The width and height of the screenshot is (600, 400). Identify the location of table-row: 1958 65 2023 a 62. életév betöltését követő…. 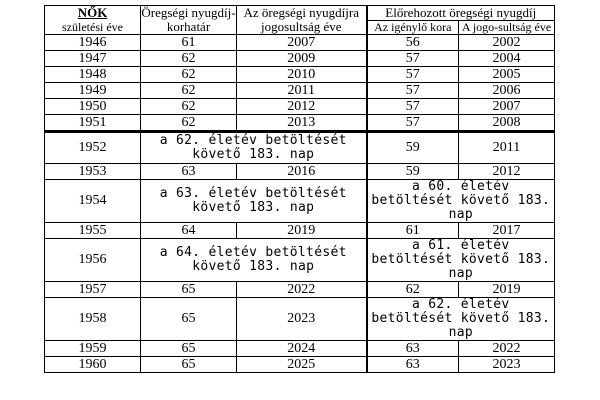
(300, 319).